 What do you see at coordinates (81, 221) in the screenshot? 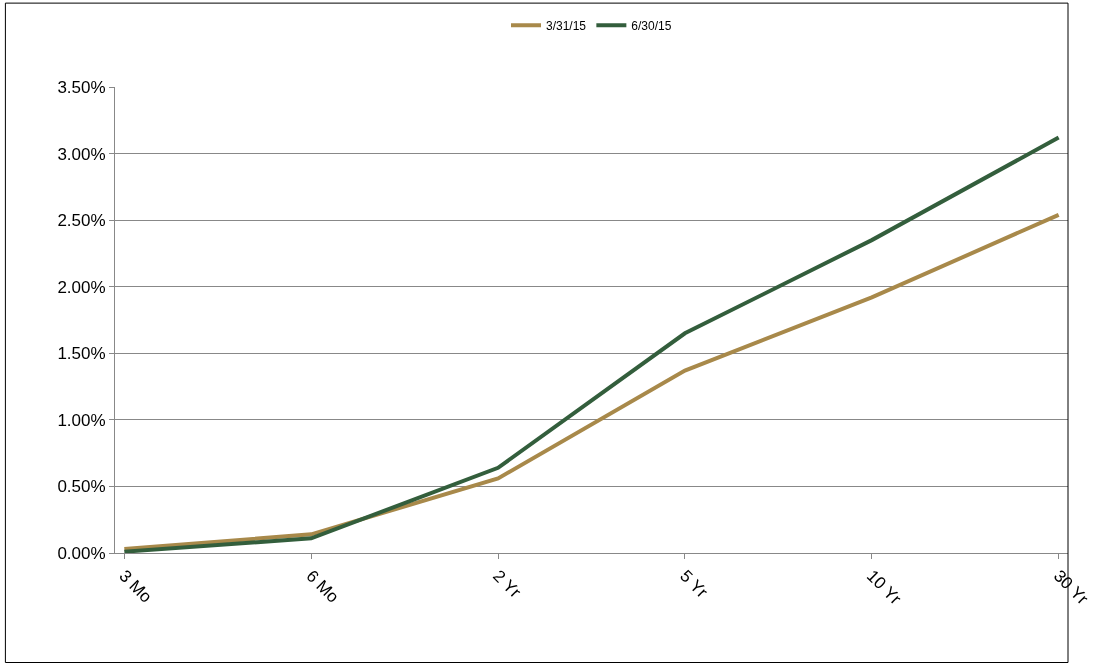
I see `y-tick-label: 2.50%` at bounding box center [81, 221].